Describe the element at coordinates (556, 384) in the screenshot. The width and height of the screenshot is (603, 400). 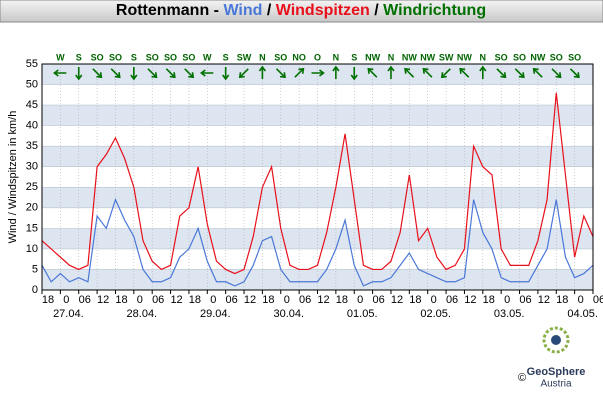
I see `logo-sub: Austria` at that location.